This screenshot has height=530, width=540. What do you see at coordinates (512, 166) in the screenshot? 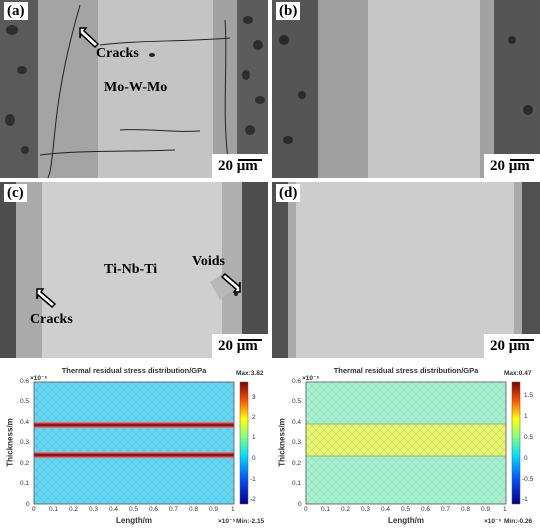
I see `scale-bar-b: 20 μm` at bounding box center [512, 166].